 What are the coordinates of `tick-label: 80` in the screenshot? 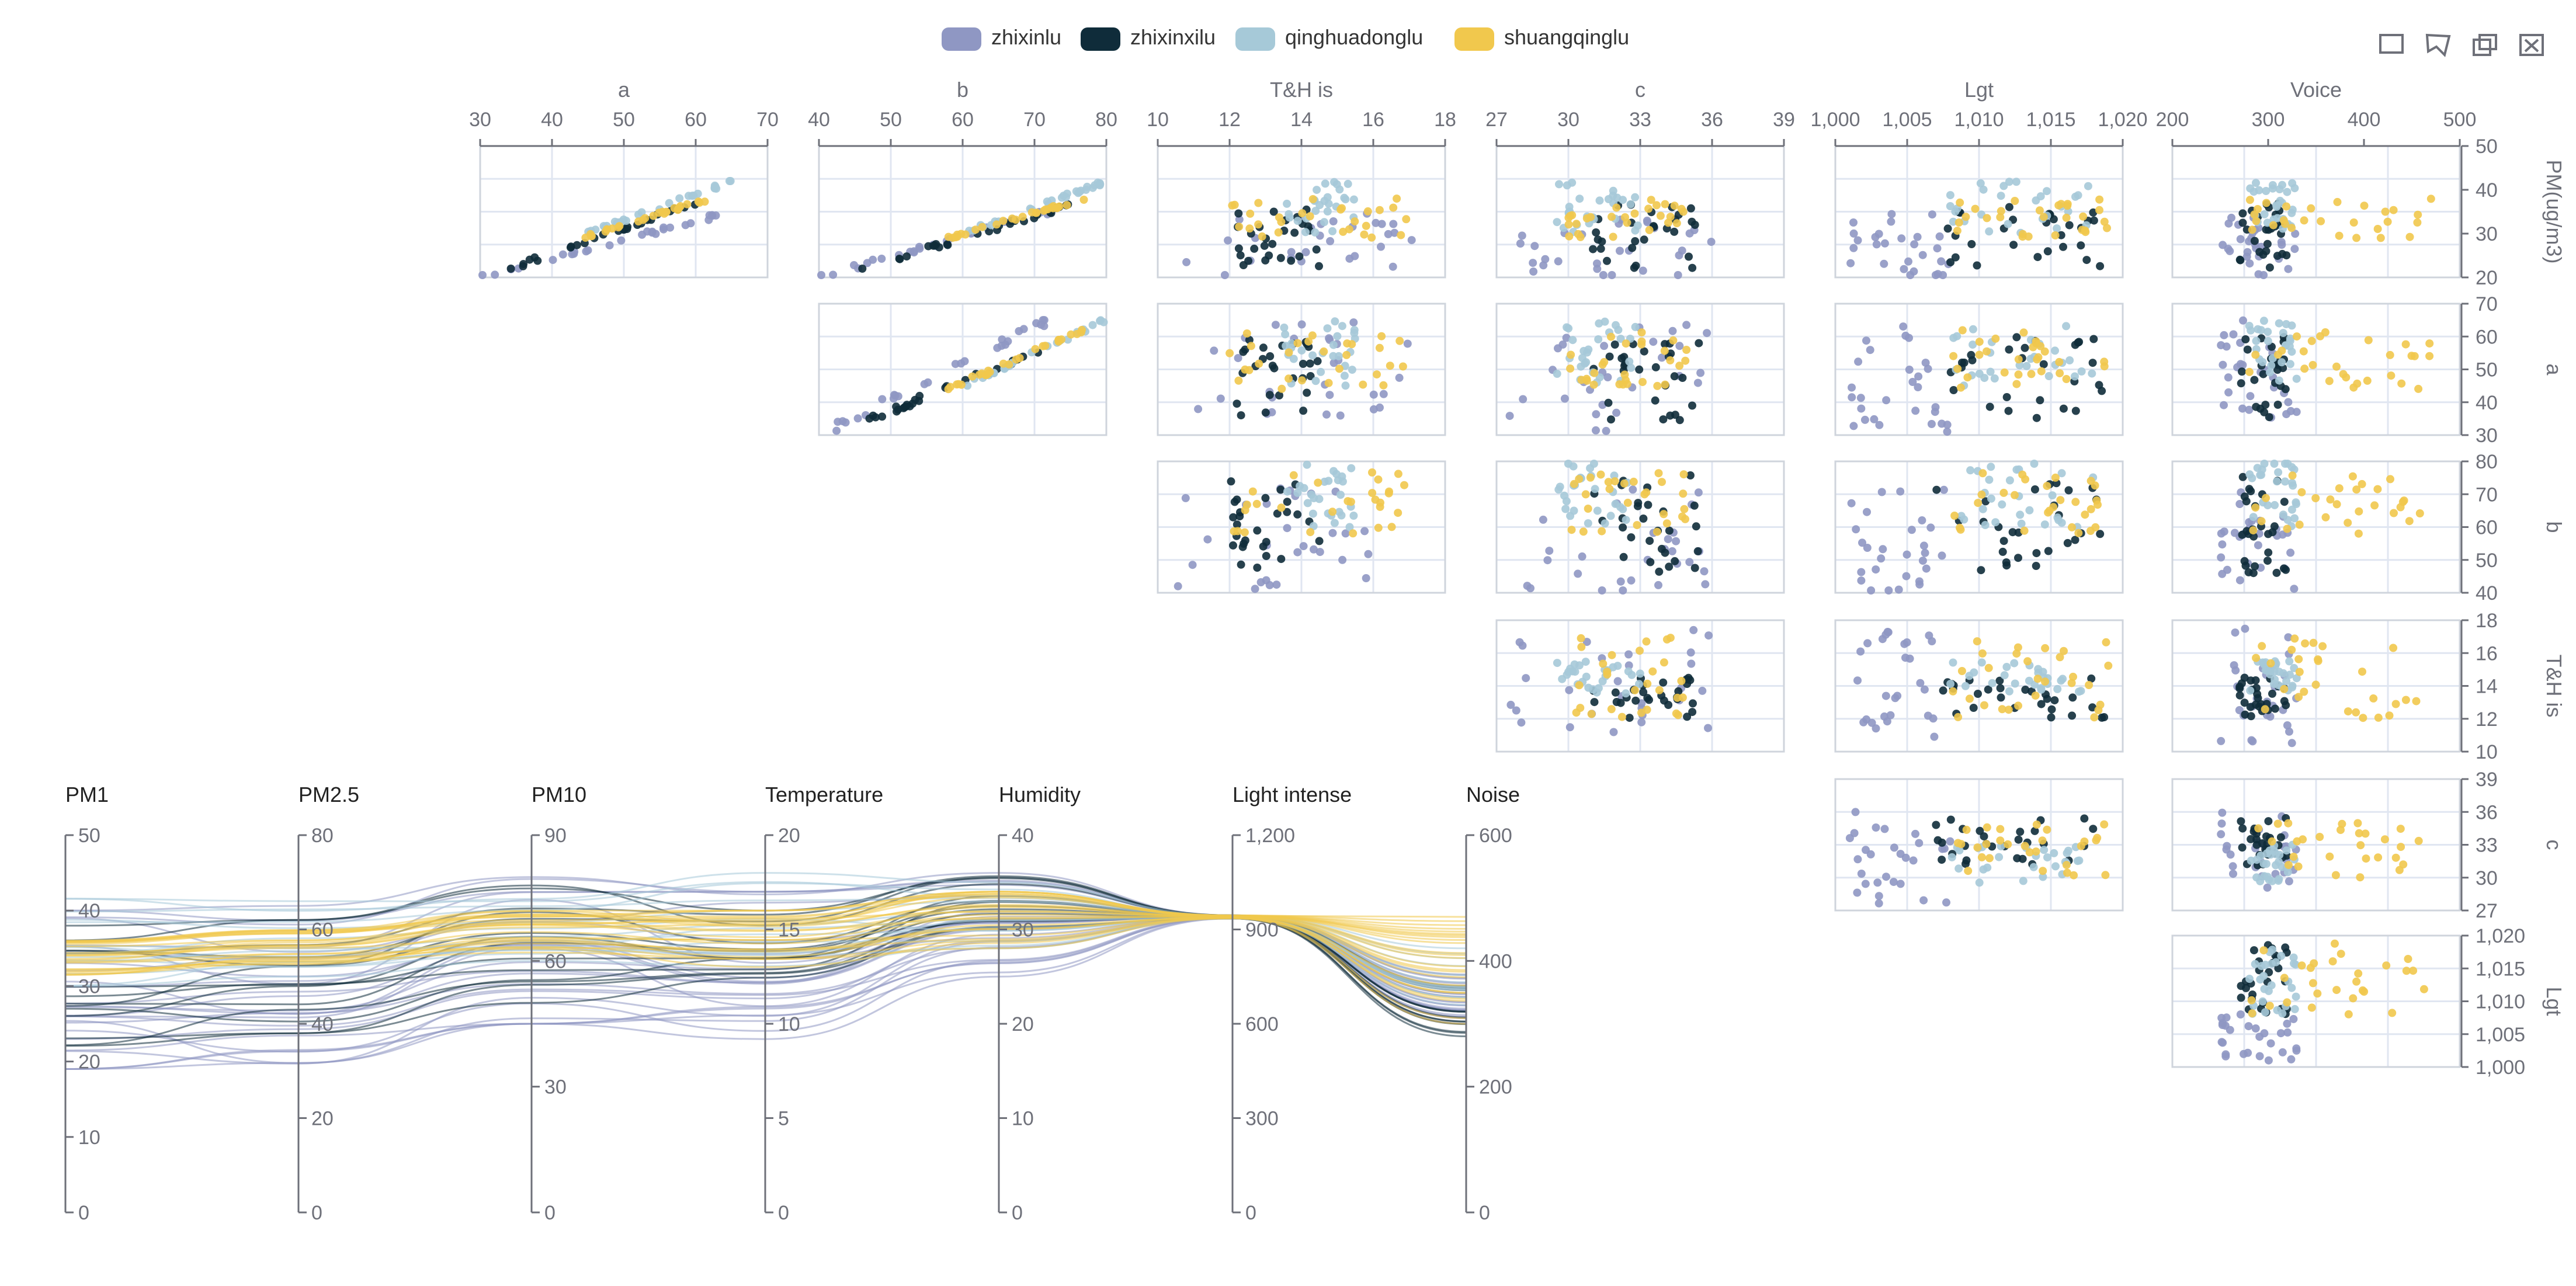 It's located at (2487, 462).